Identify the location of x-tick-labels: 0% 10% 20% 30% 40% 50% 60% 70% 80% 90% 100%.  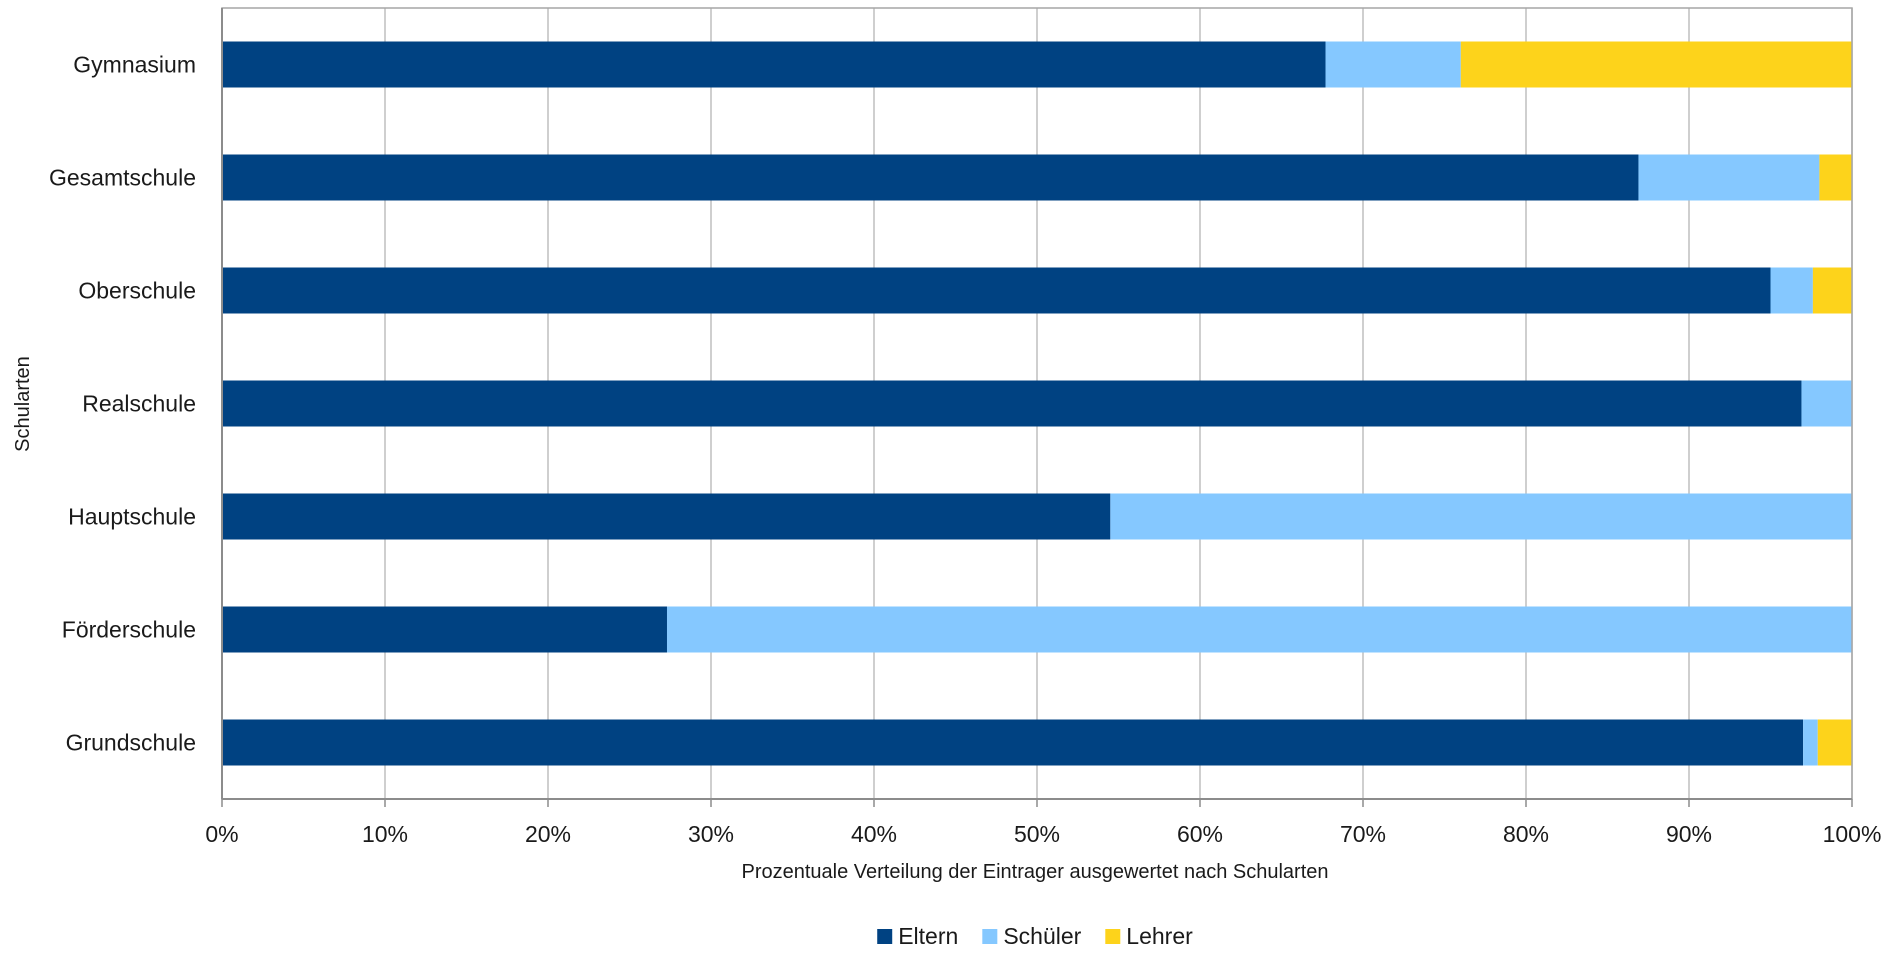
(1043, 834).